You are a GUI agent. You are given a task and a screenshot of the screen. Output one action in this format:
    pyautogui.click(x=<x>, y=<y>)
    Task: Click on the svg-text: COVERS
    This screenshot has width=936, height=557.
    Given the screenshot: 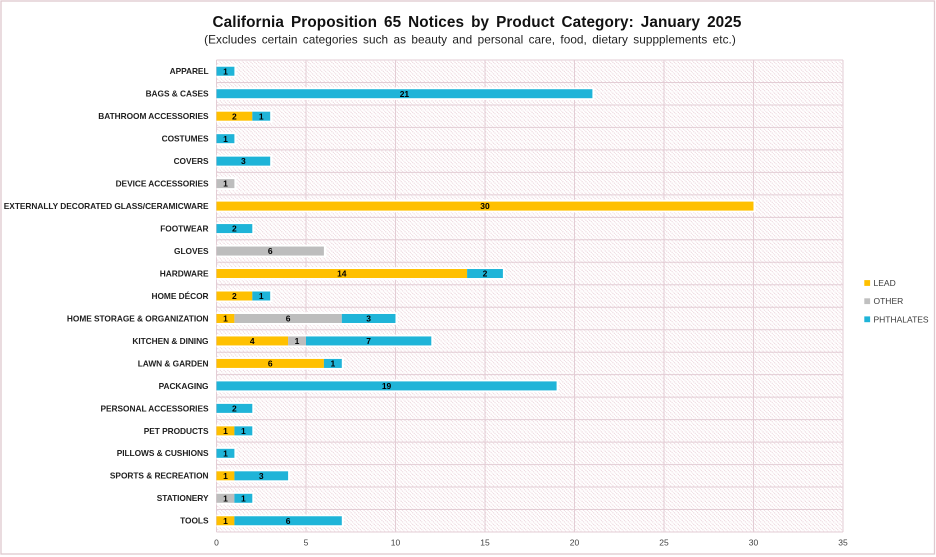 What is the action you would take?
    pyautogui.click(x=191, y=161)
    